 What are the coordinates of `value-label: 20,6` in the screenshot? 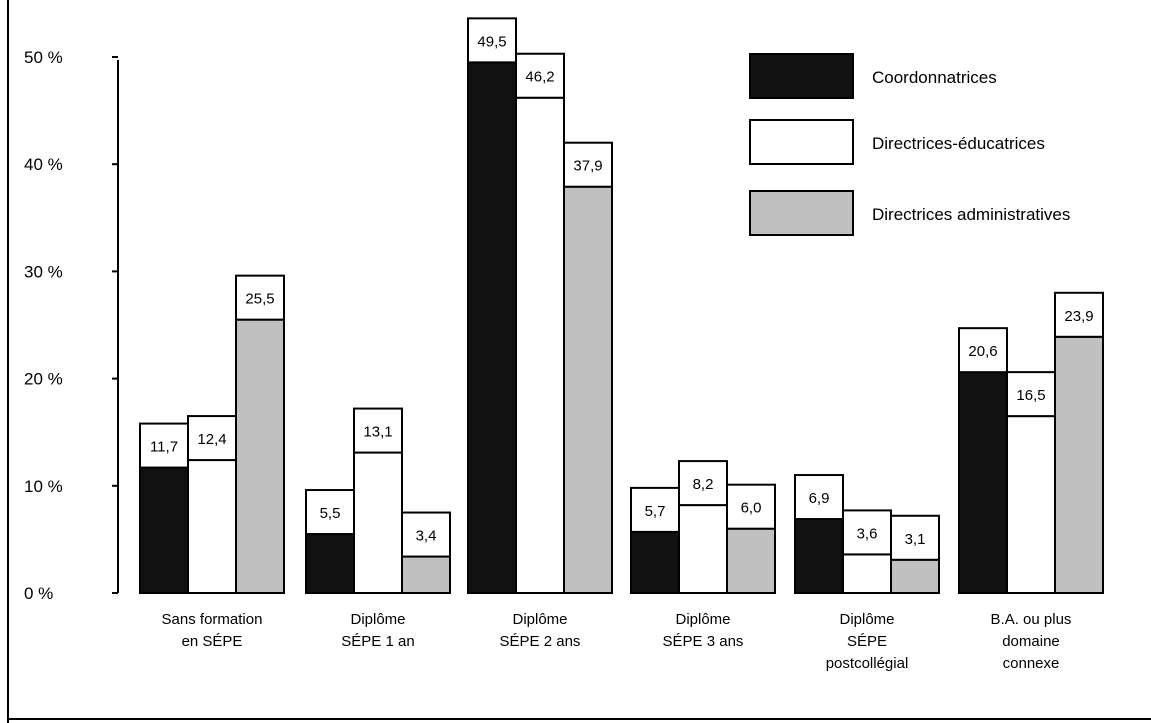 It's located at (982, 351).